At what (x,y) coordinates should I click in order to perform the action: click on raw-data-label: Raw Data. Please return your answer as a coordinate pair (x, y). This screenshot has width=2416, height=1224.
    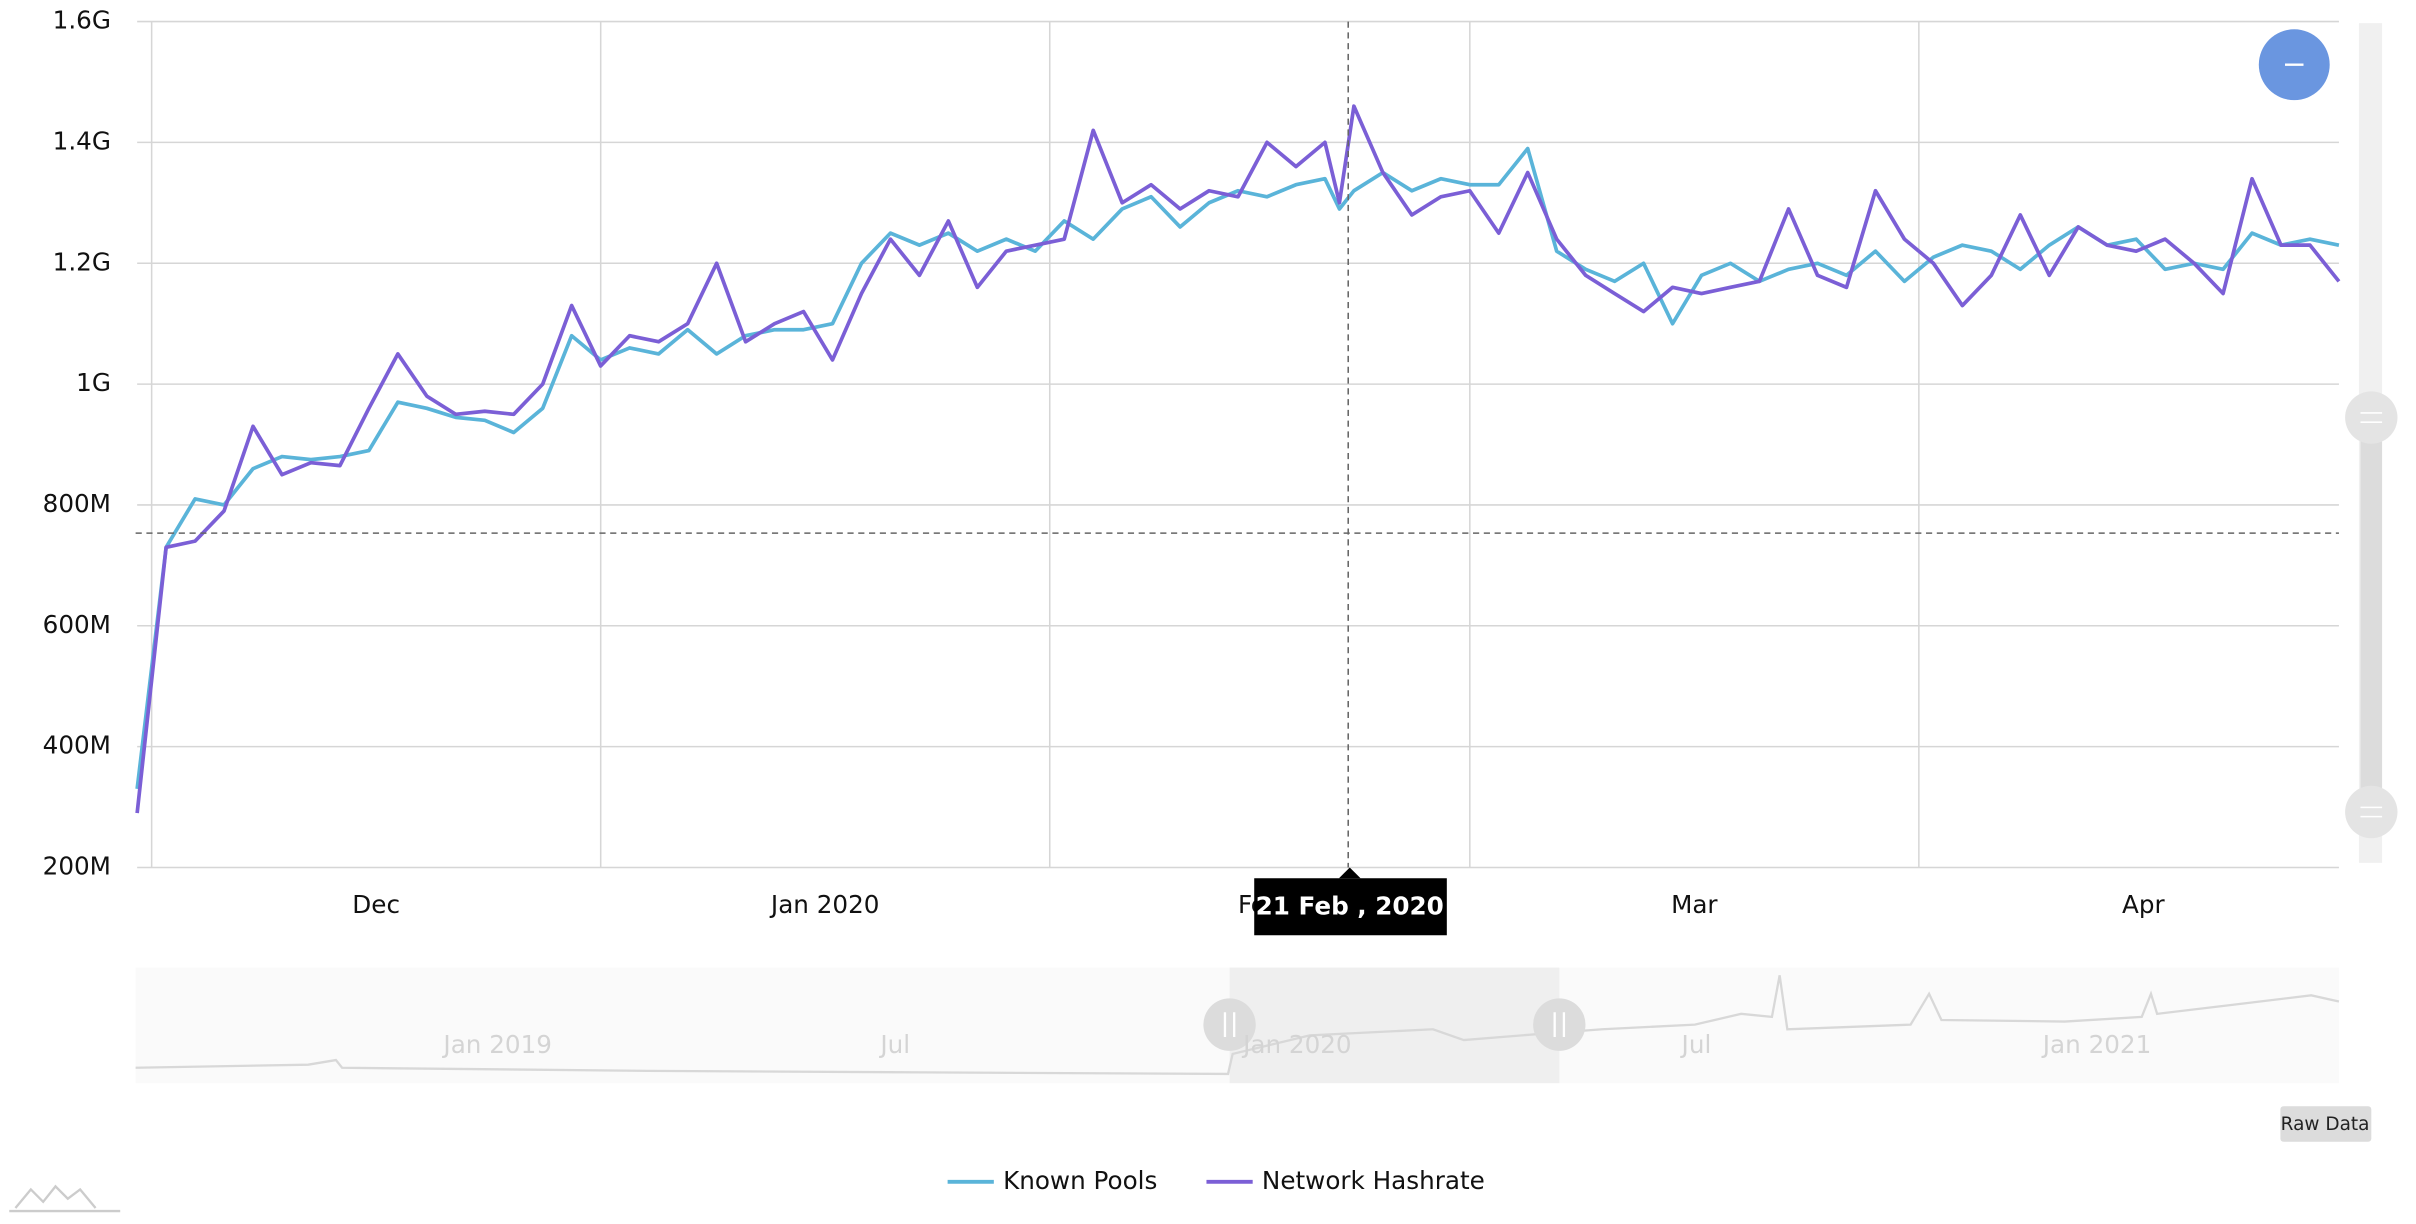
    Looking at the image, I should click on (2325, 1124).